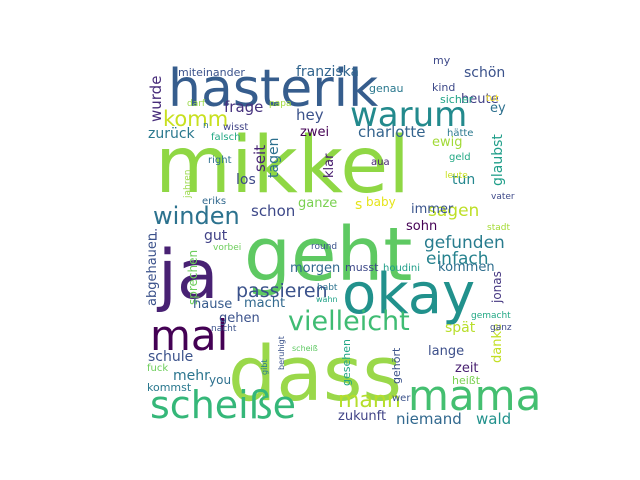  I want to click on word-vielleicht: vielleicht, so click(349, 321).